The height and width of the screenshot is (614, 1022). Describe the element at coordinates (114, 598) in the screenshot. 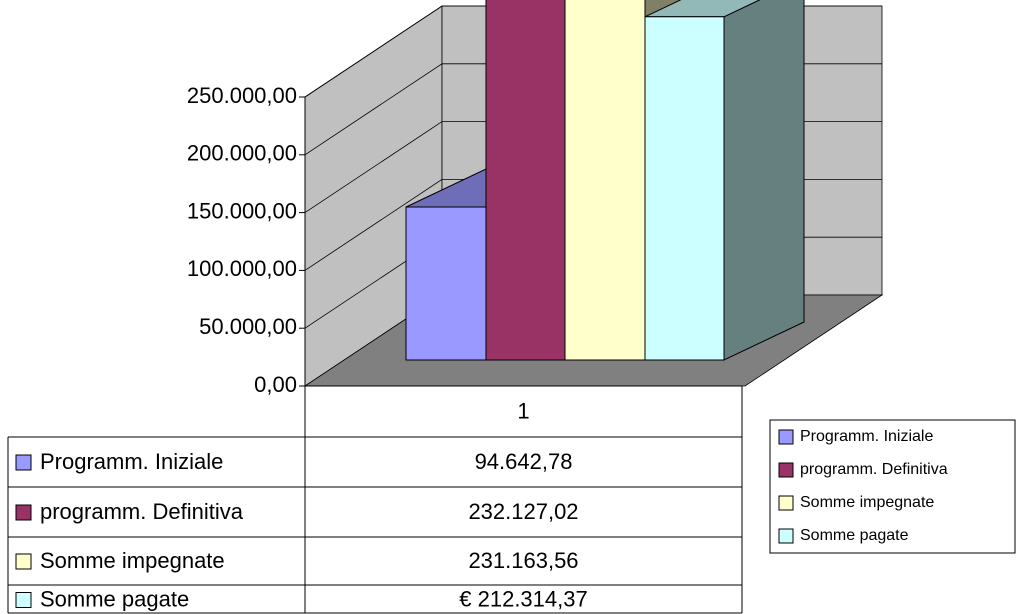

I see `table-row-label: Somme pagate` at that location.